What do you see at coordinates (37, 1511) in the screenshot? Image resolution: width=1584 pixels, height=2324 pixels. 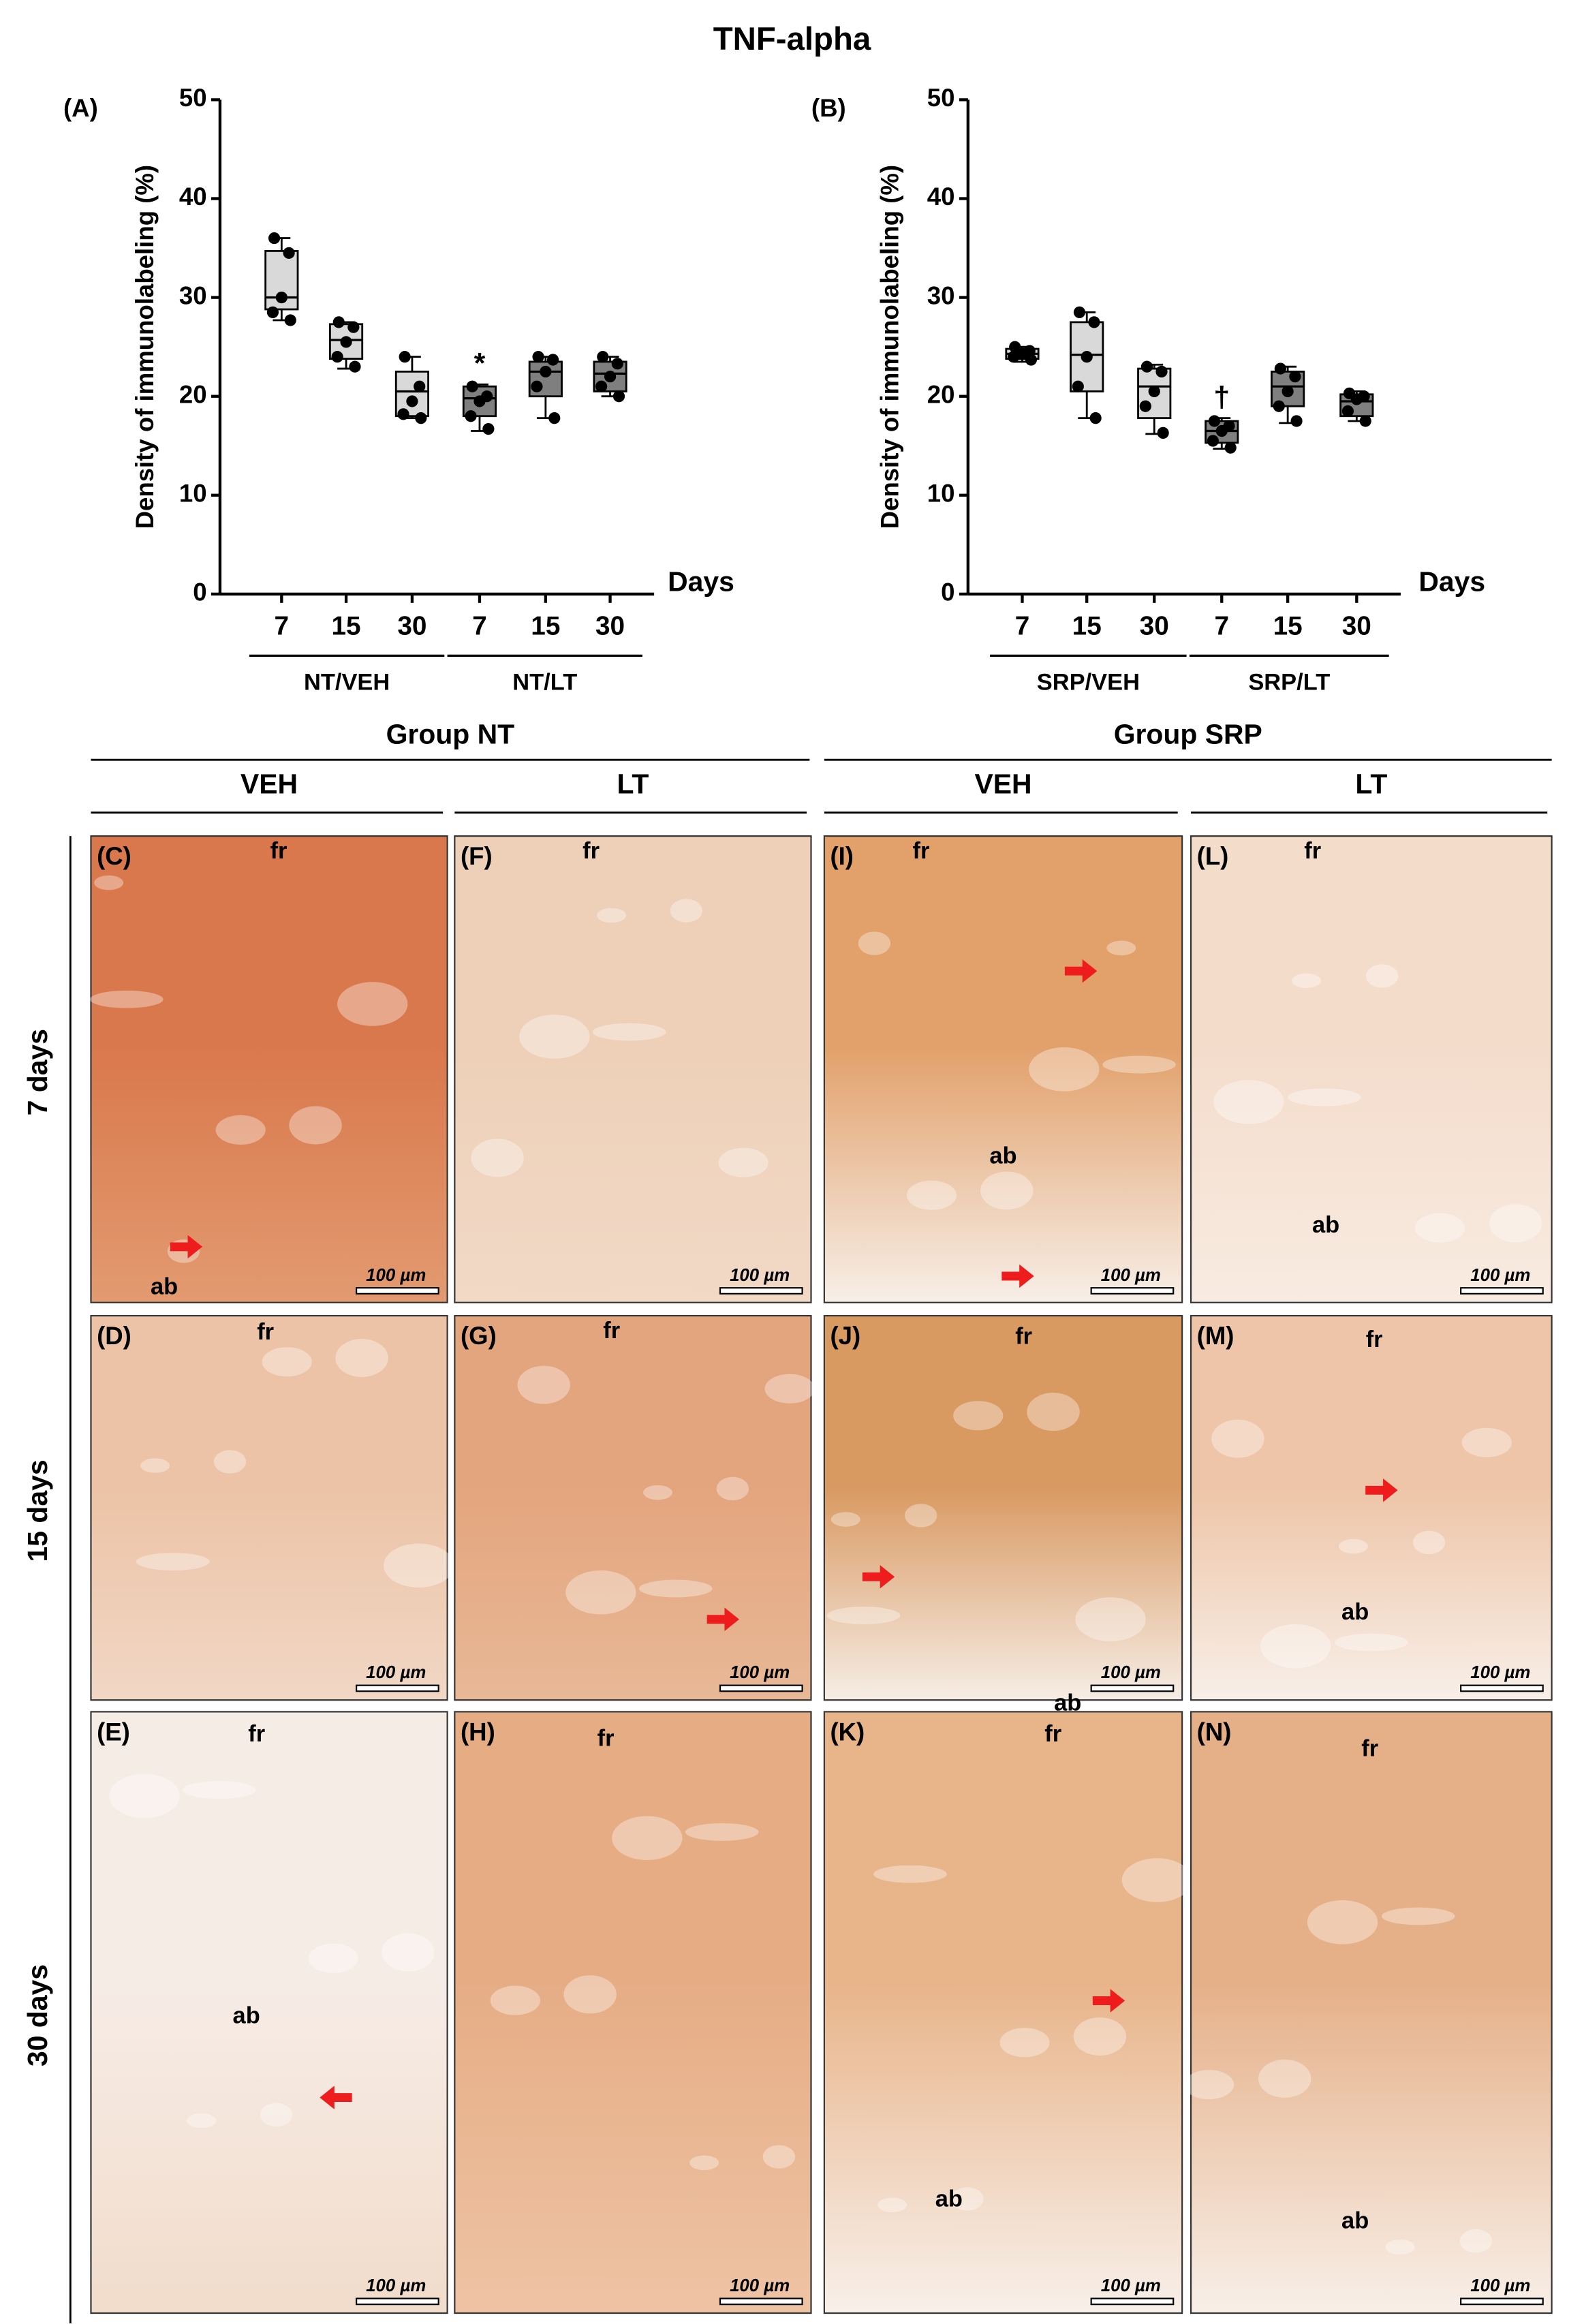 I see `row-header: 15 days` at bounding box center [37, 1511].